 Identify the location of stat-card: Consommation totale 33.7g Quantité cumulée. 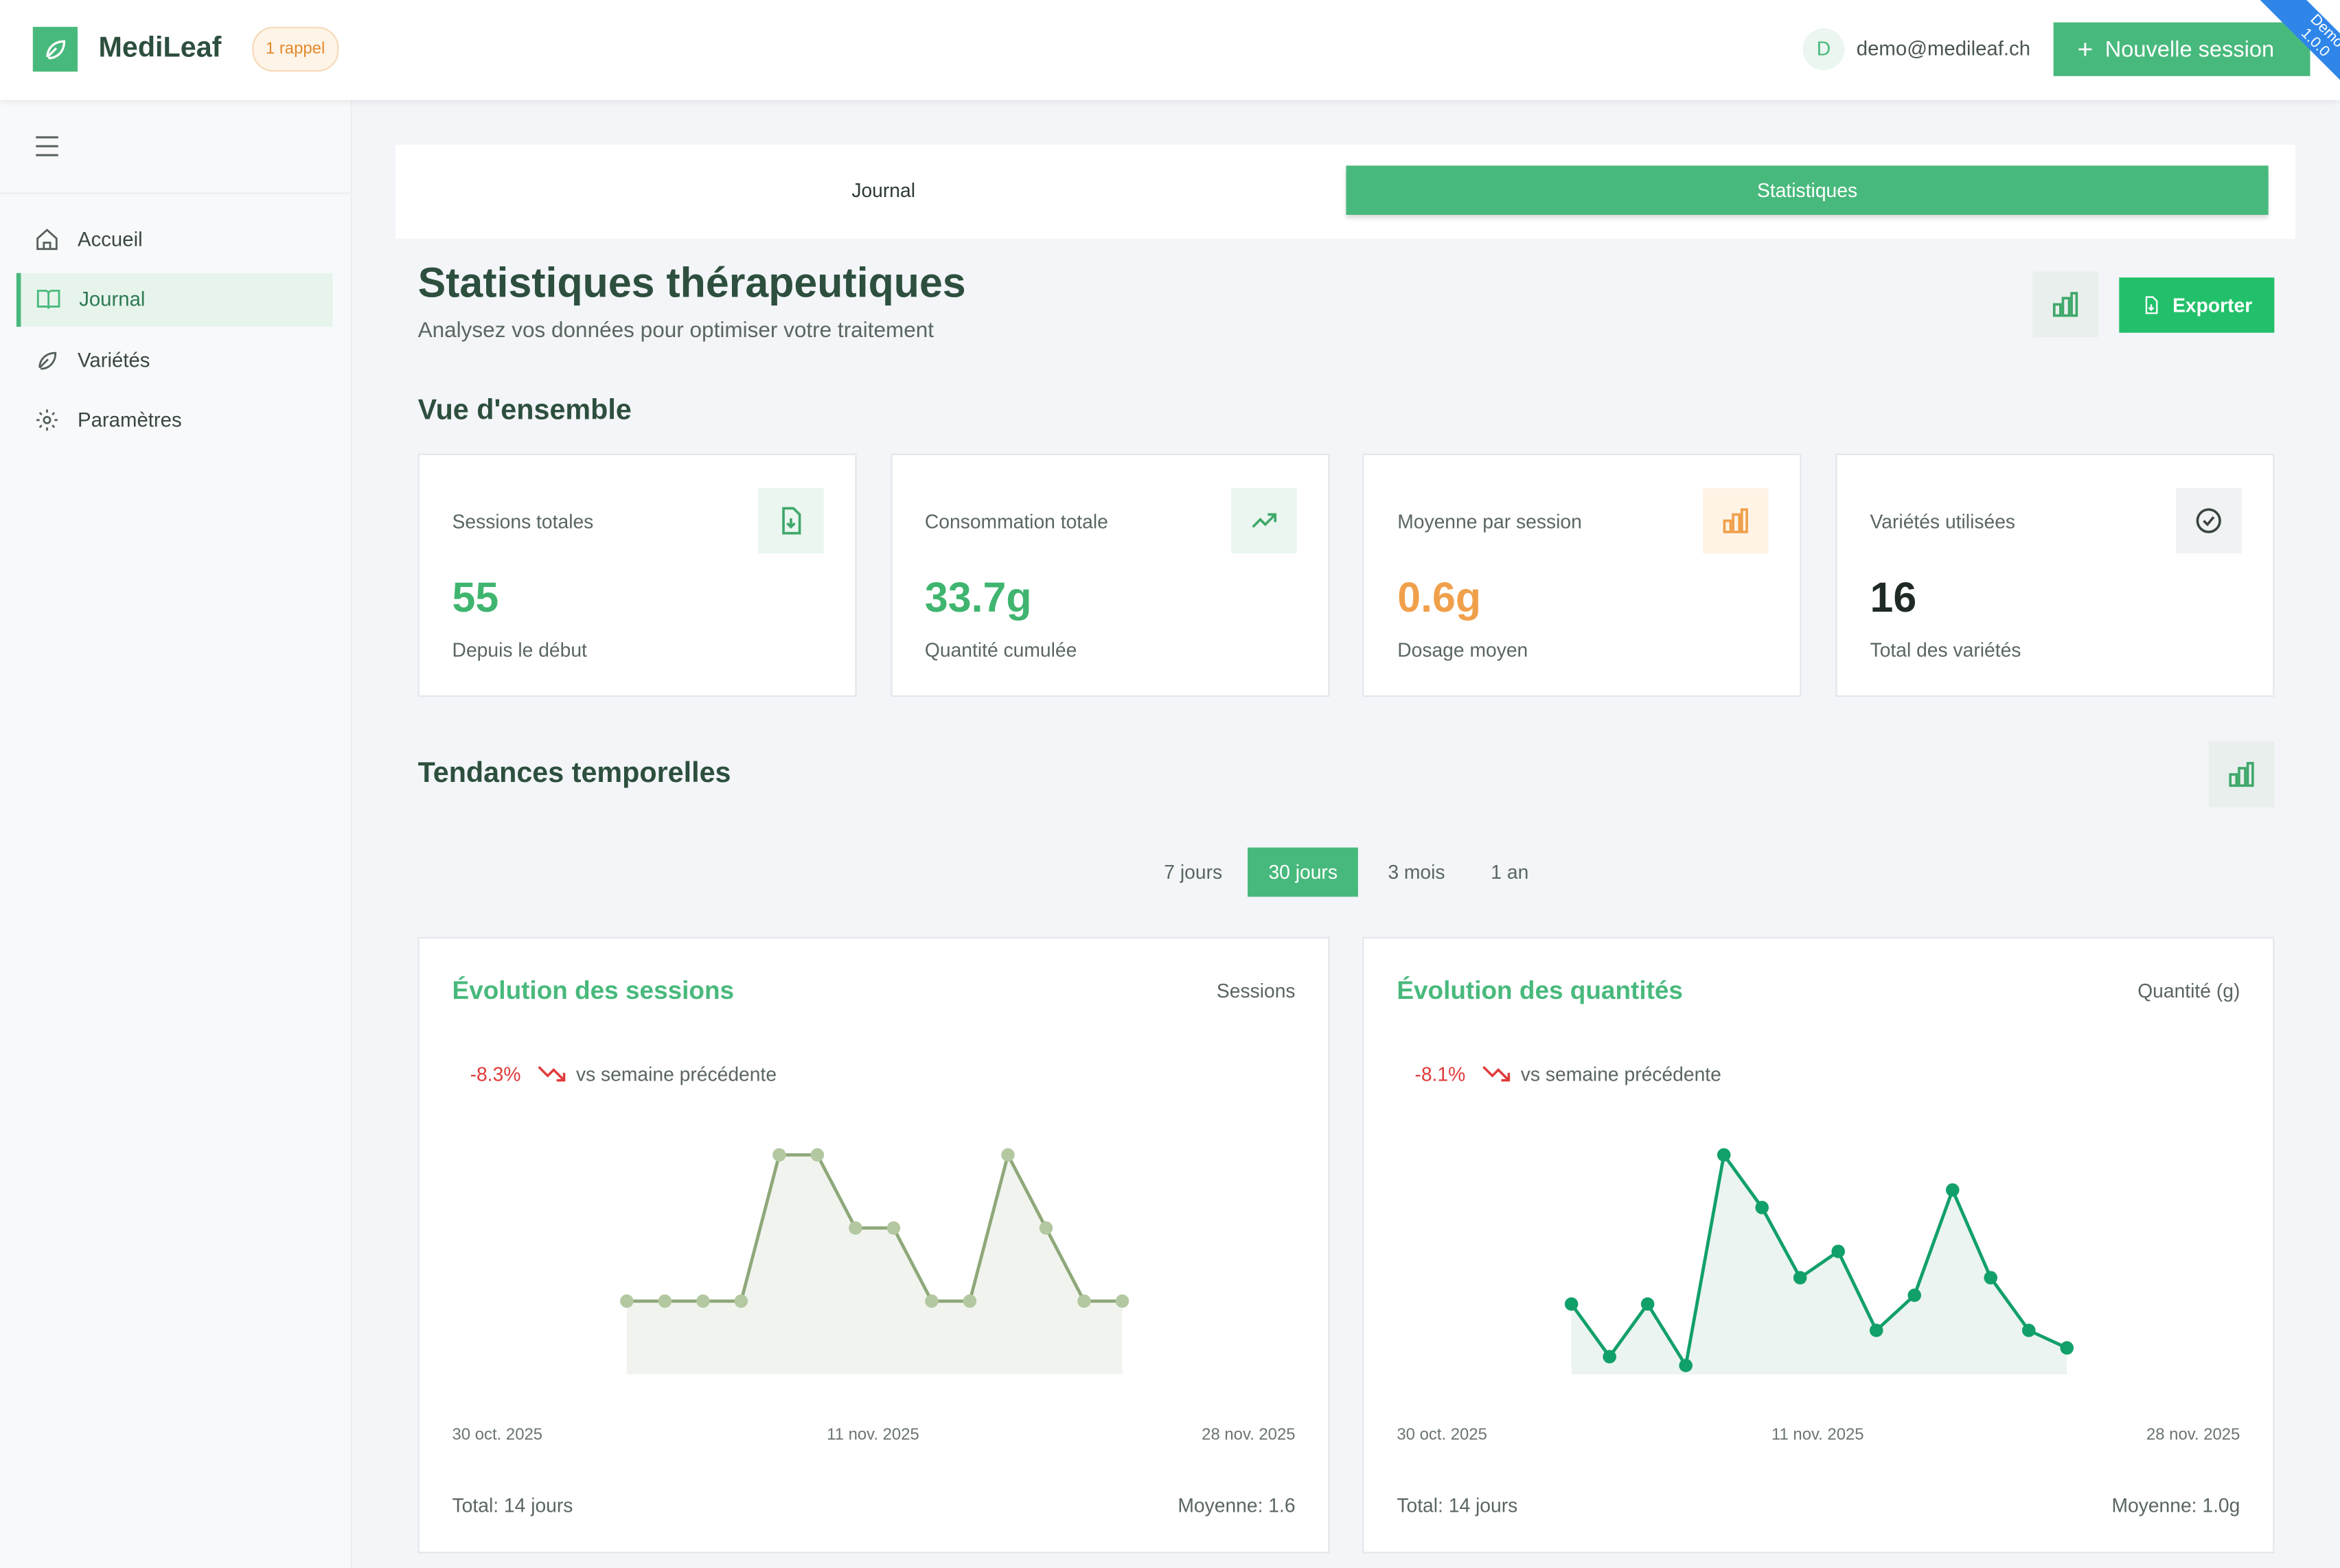
(1109, 575).